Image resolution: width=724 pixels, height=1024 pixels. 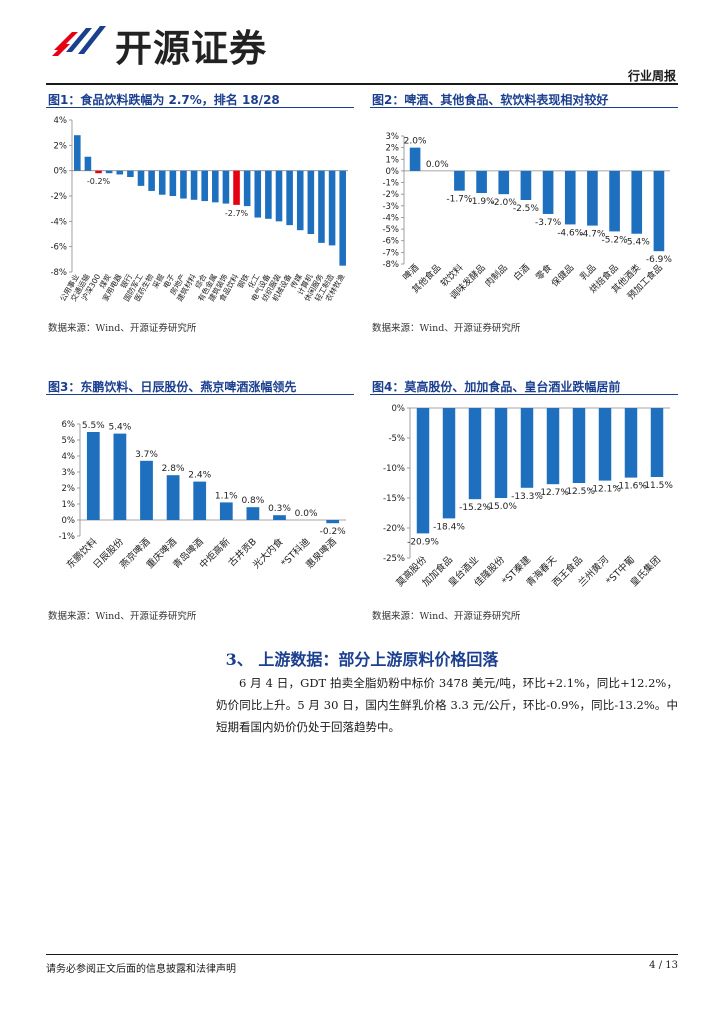 I want to click on y-tick-label: 0%, so click(x=61, y=172).